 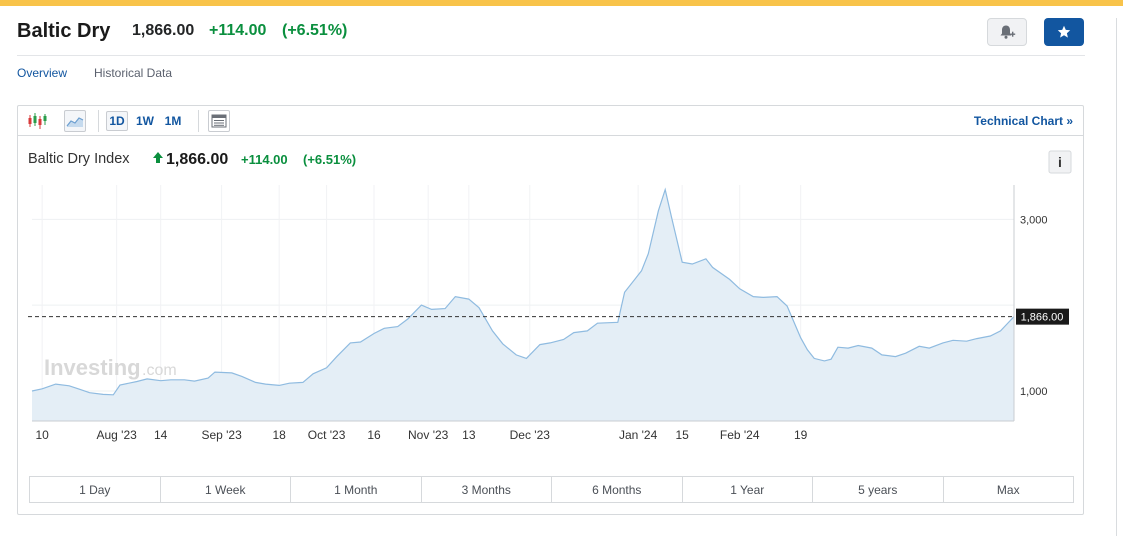 I want to click on watermark-suffix: .com, so click(x=159, y=370).